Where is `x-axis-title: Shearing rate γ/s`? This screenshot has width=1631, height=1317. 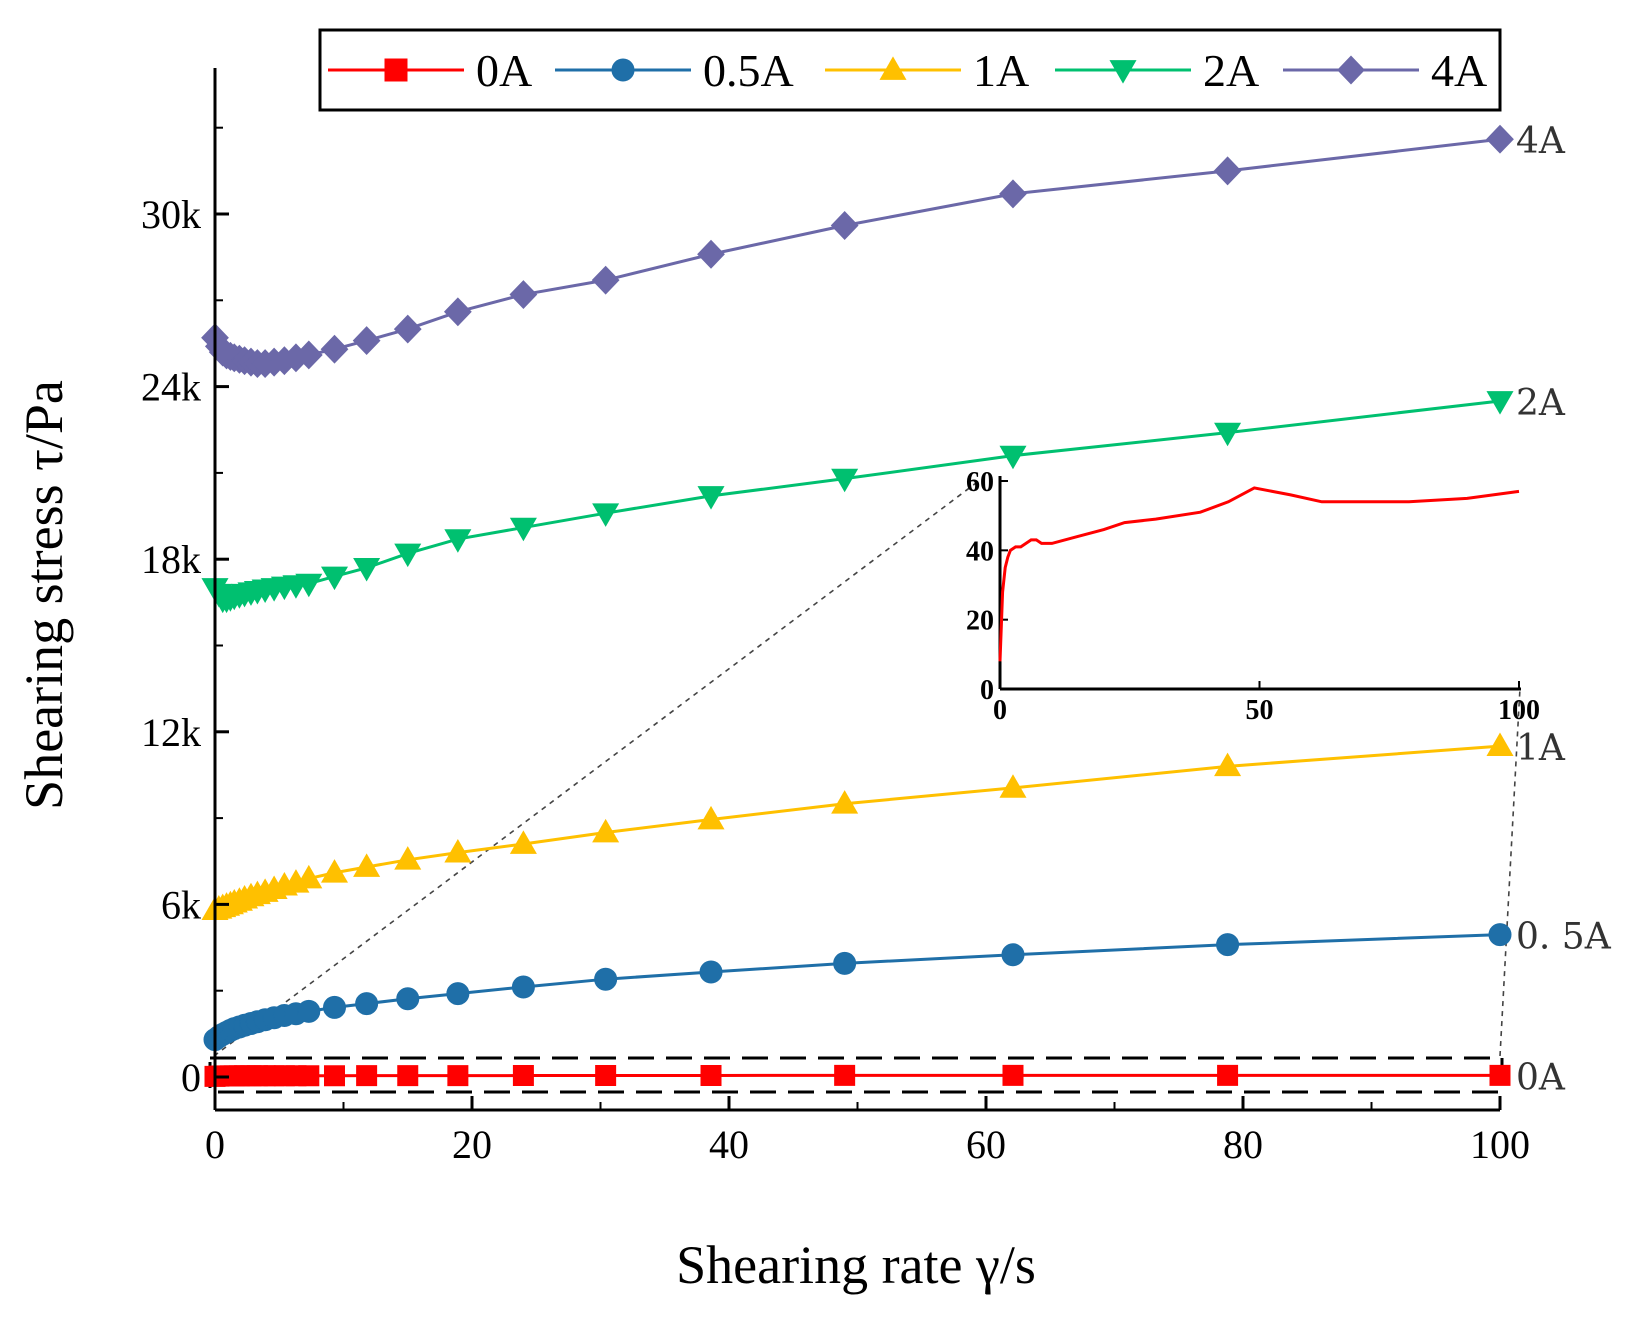 x-axis-title: Shearing rate γ/s is located at coordinates (856, 1265).